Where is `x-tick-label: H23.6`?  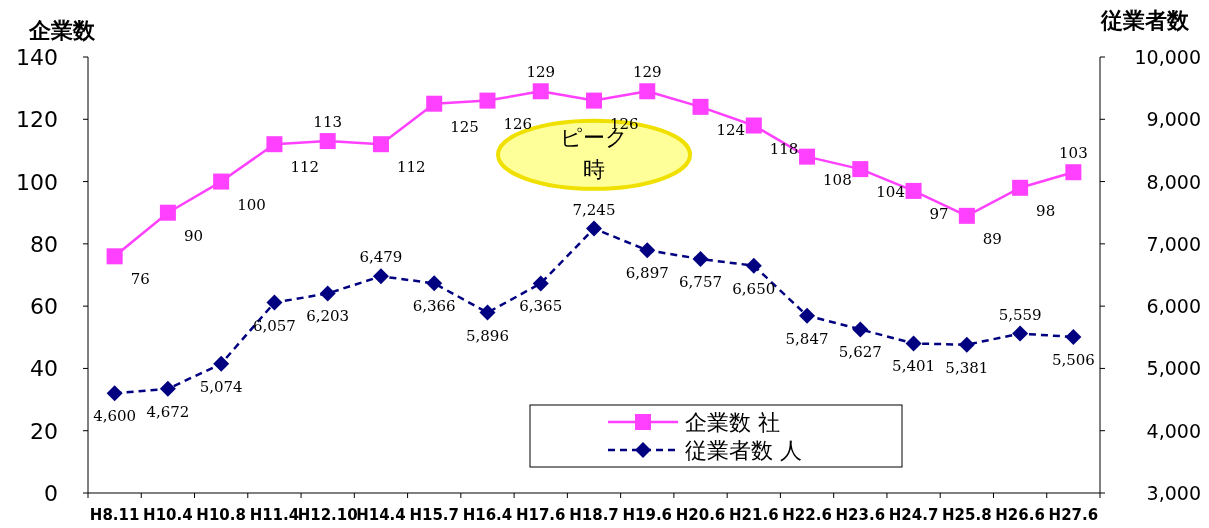
x-tick-label: H23.6 is located at coordinates (860, 515).